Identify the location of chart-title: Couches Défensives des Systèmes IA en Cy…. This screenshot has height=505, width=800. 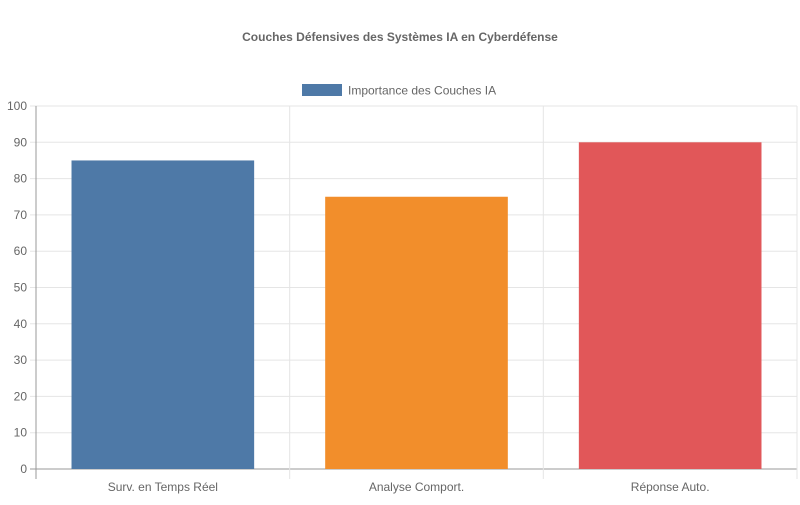
(400, 37).